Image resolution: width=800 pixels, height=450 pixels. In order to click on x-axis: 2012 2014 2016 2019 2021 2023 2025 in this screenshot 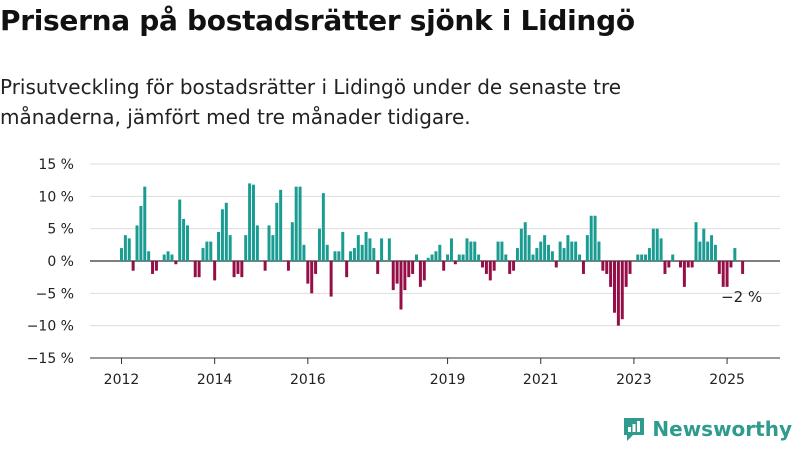, I will do `click(435, 372)`.